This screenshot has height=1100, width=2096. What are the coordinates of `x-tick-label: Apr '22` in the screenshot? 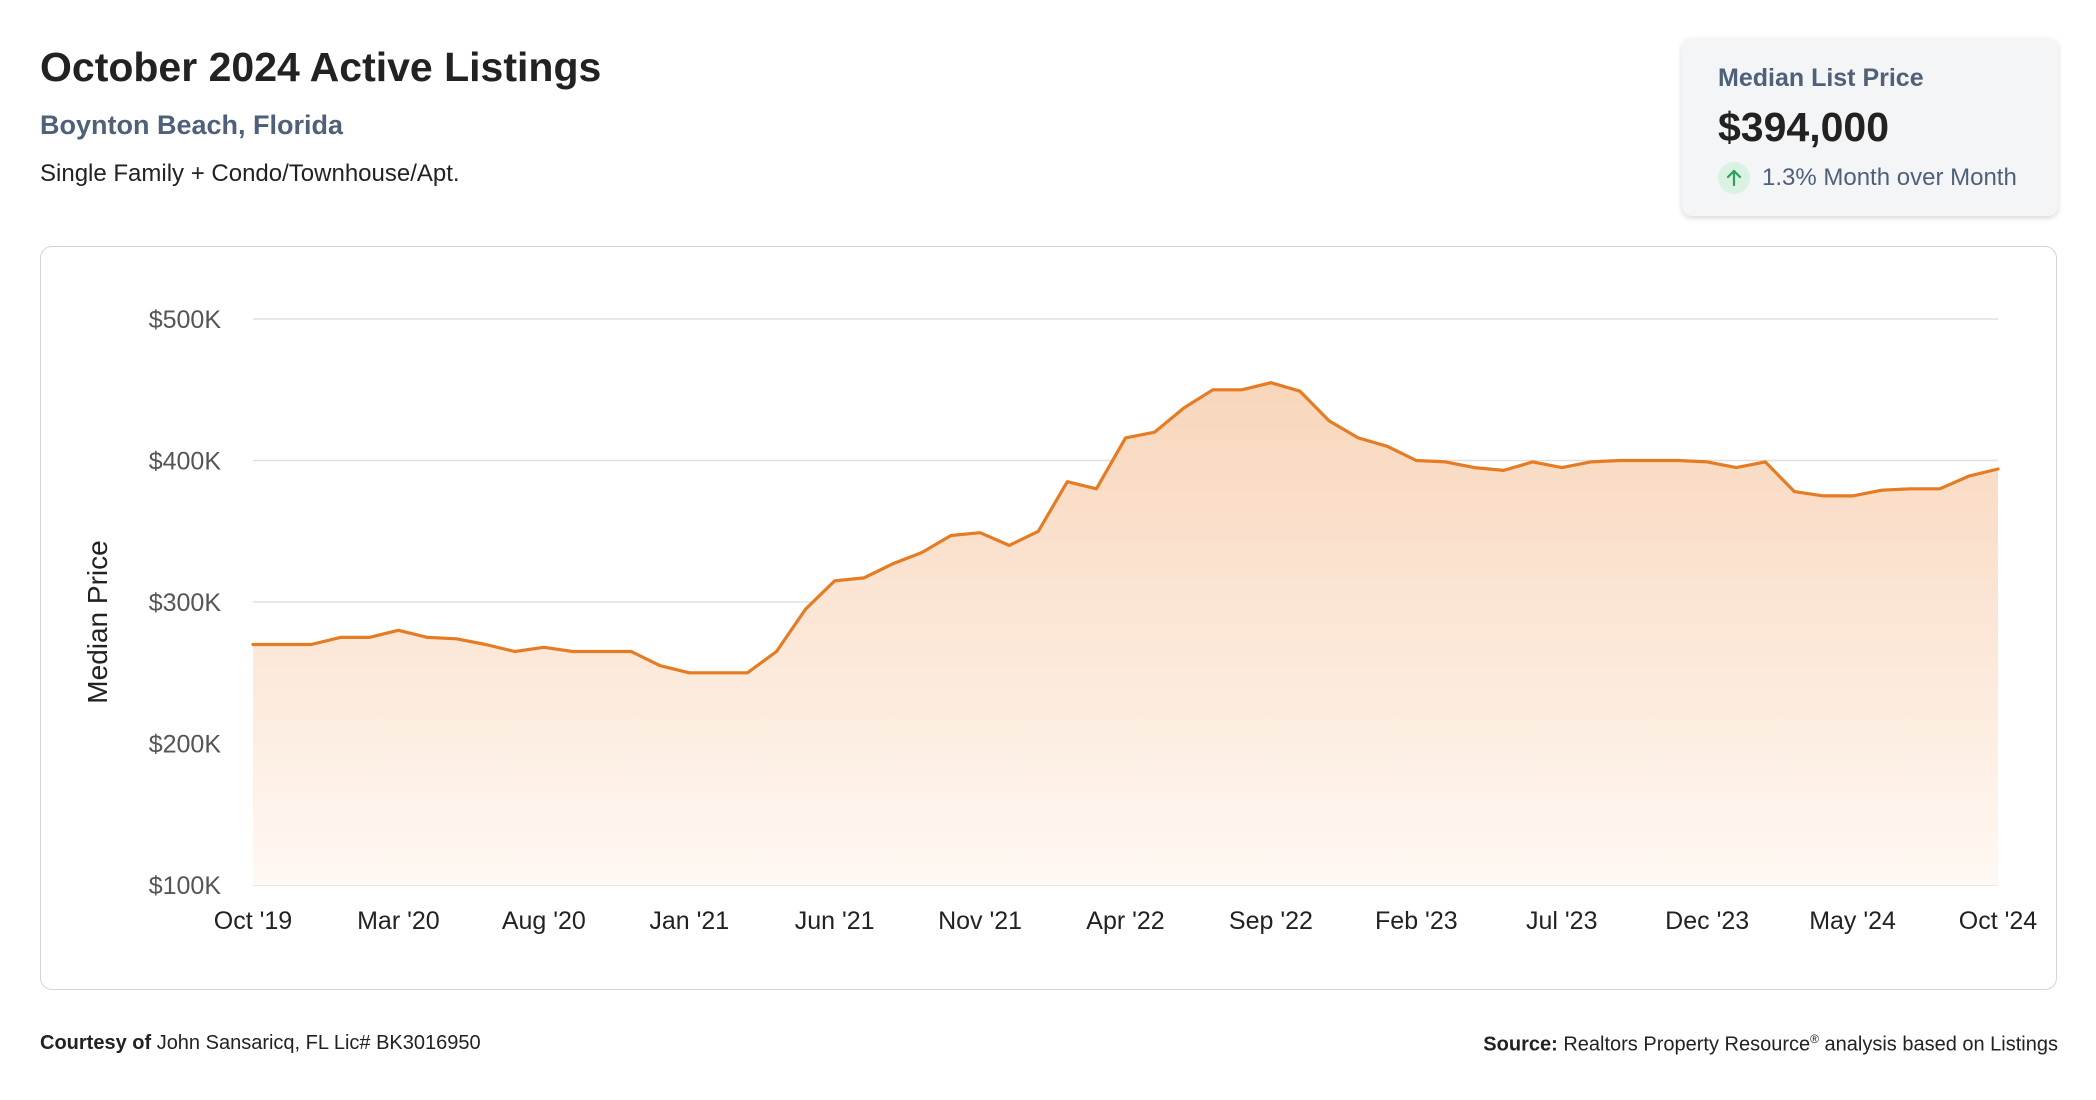 It's located at (1125, 921).